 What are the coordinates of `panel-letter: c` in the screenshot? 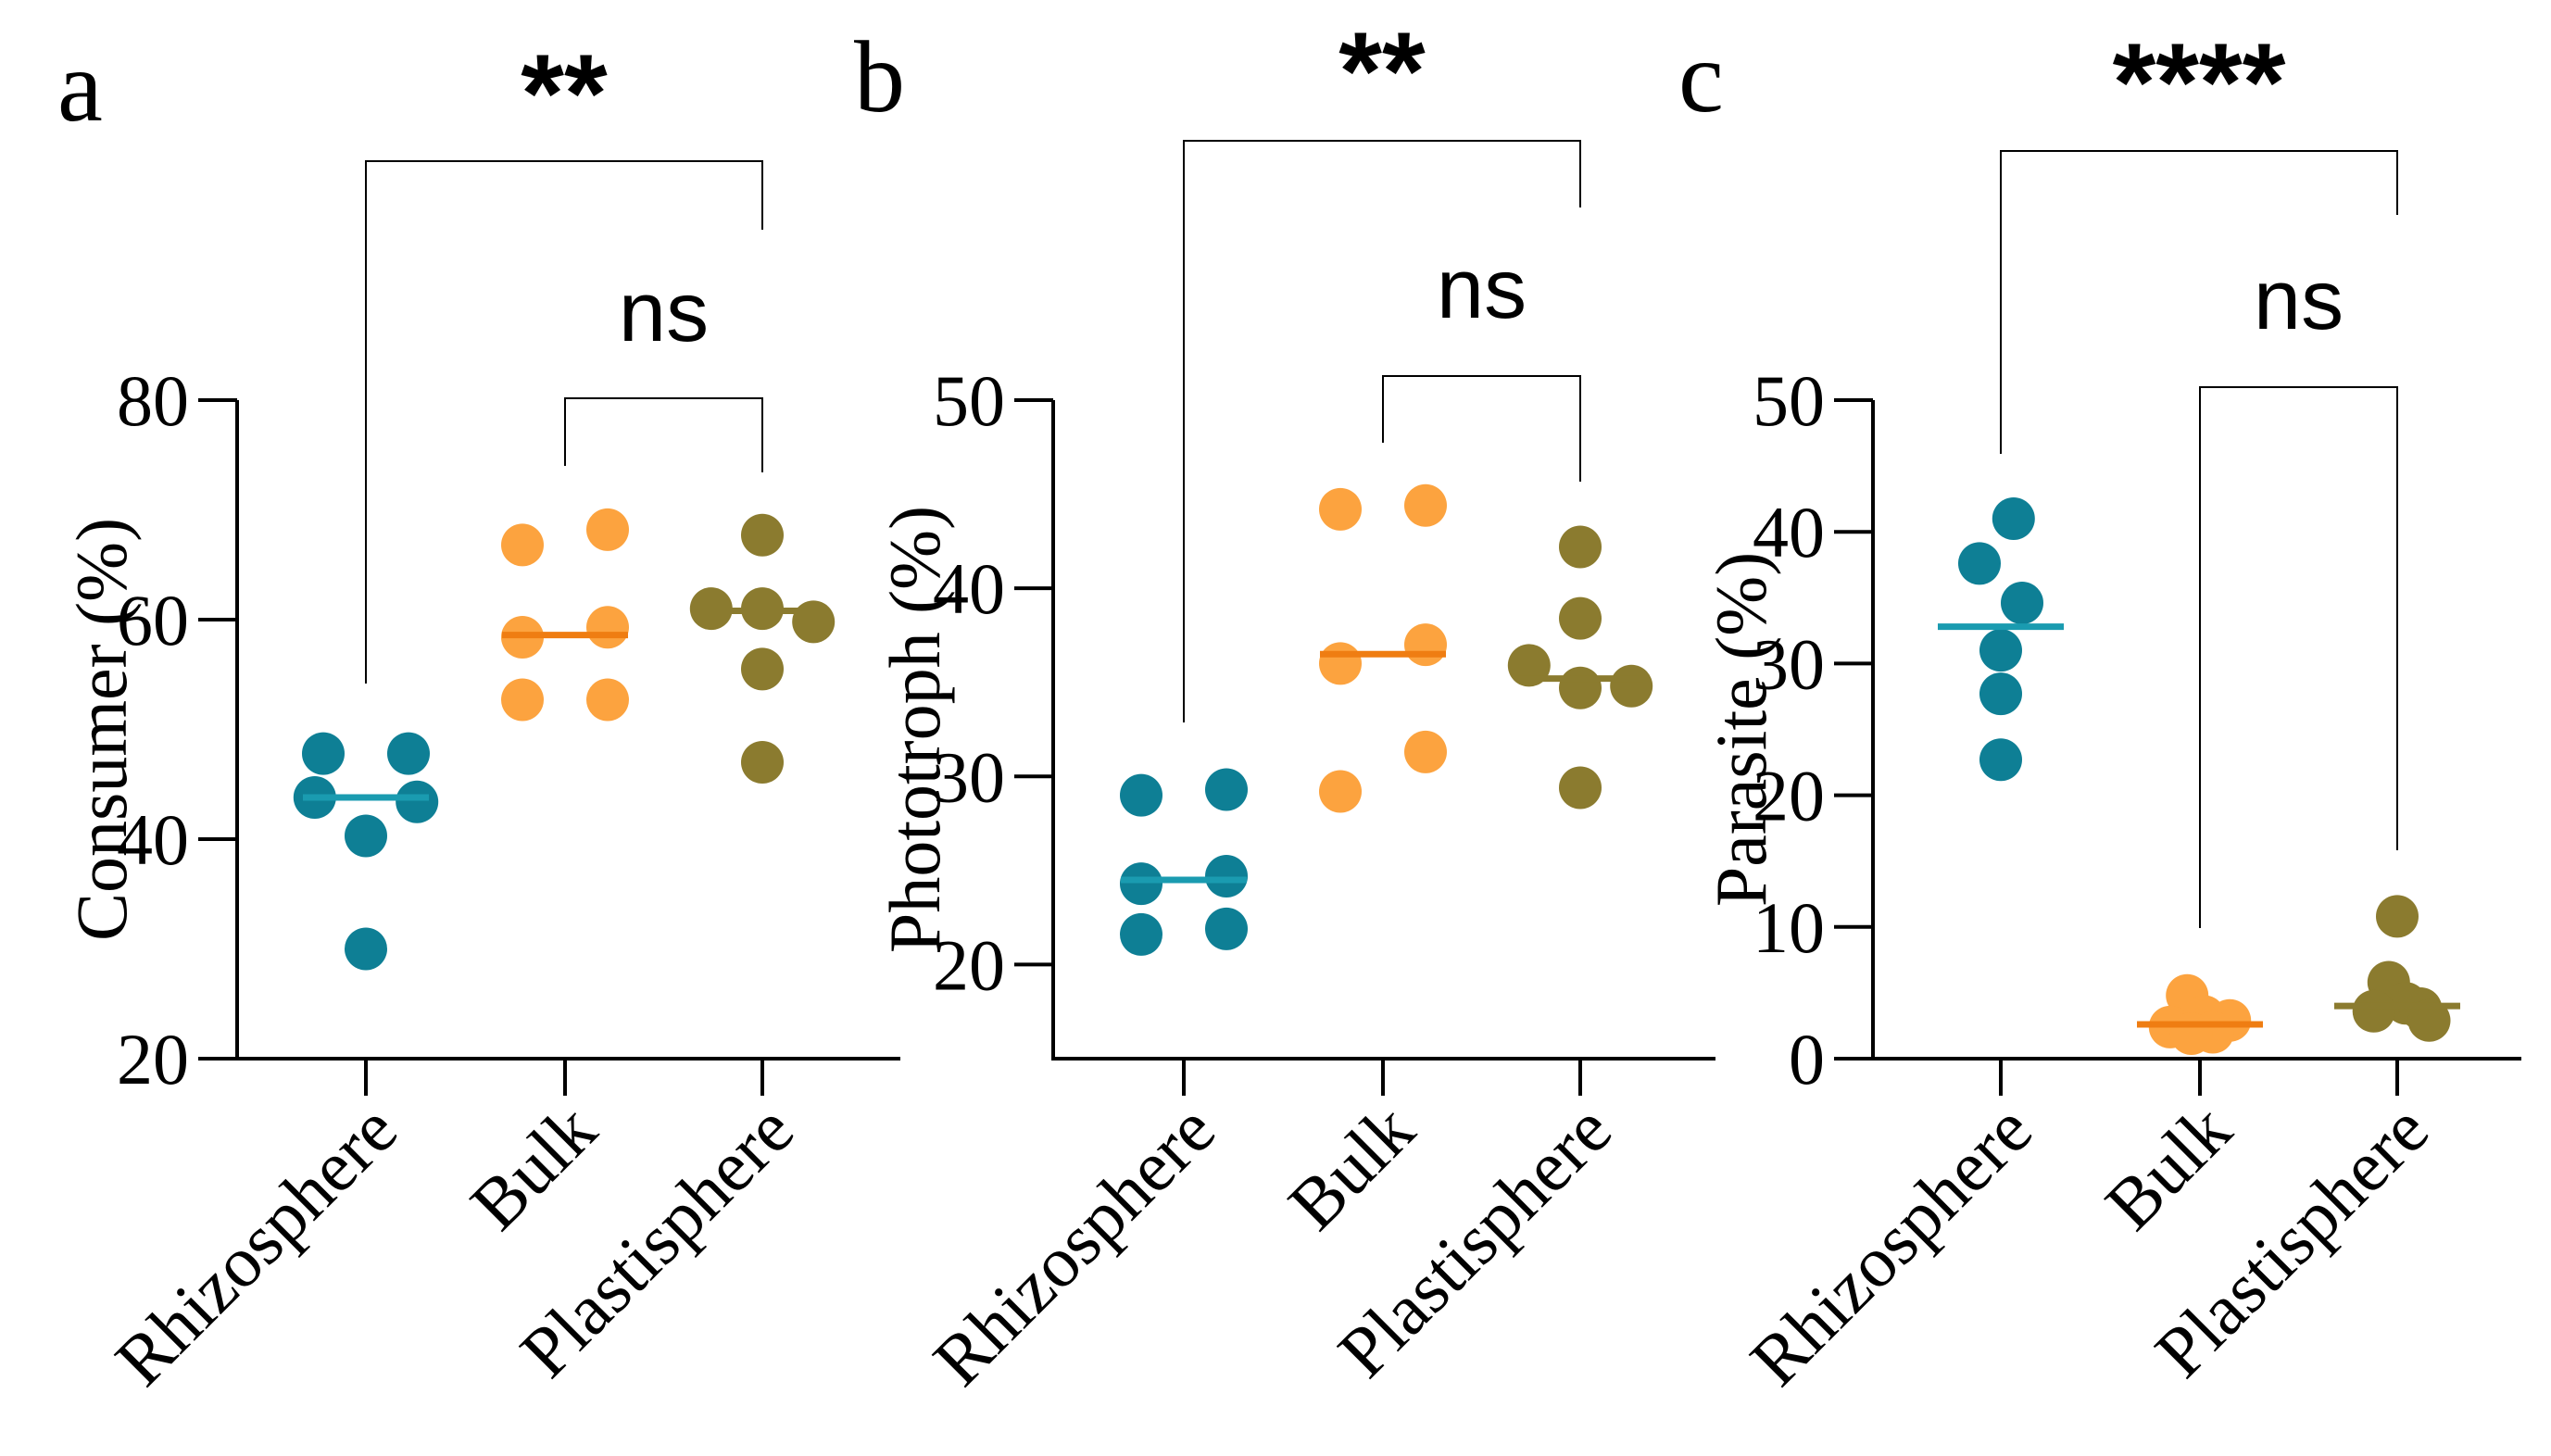 It's located at (1701, 76).